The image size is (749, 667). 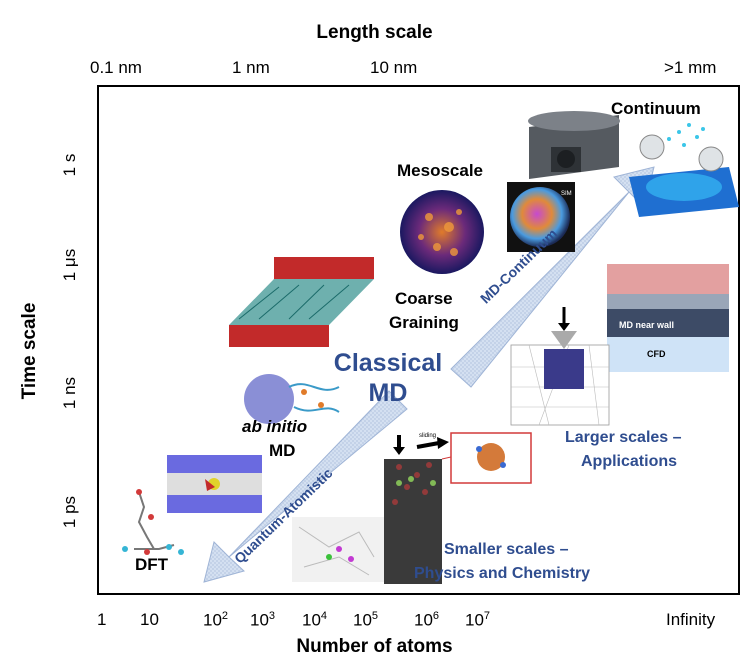 I want to click on cfd-label: CFD, so click(x=656, y=354).